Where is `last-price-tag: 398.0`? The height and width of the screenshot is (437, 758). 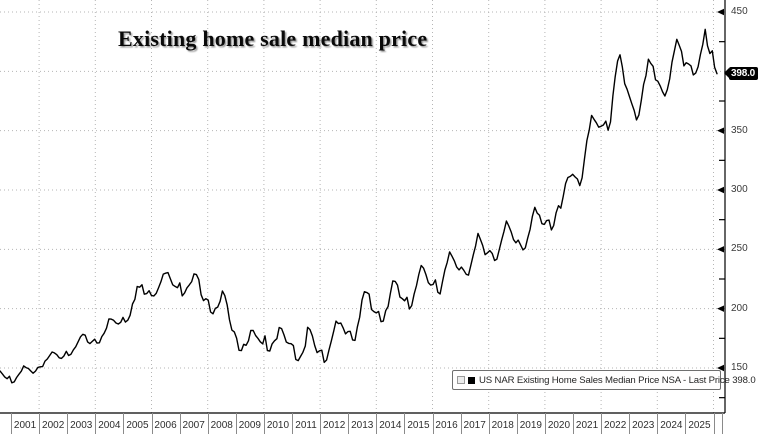 last-price-tag: 398.0 is located at coordinates (740, 73).